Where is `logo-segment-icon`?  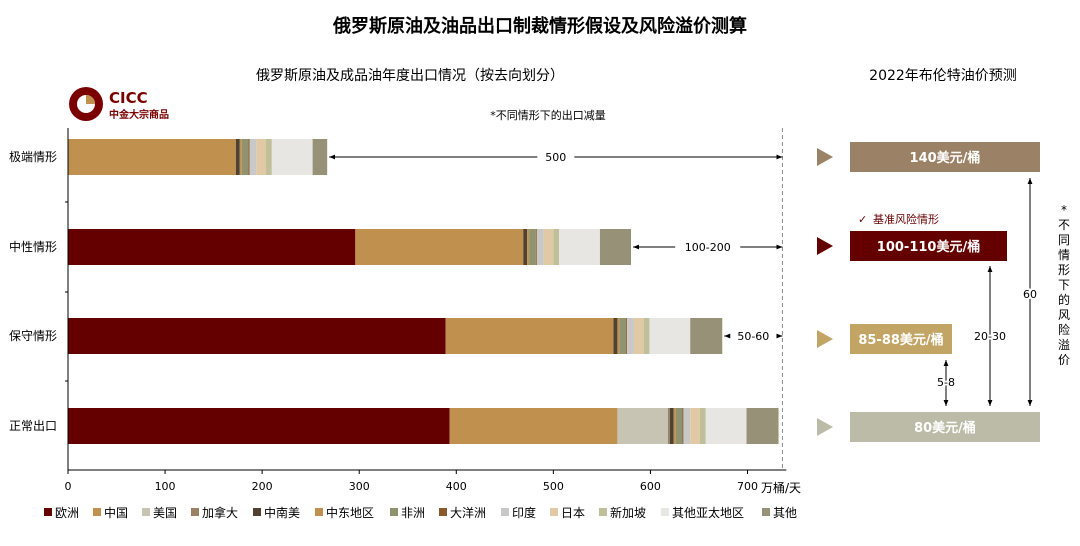 logo-segment-icon is located at coordinates (90, 99).